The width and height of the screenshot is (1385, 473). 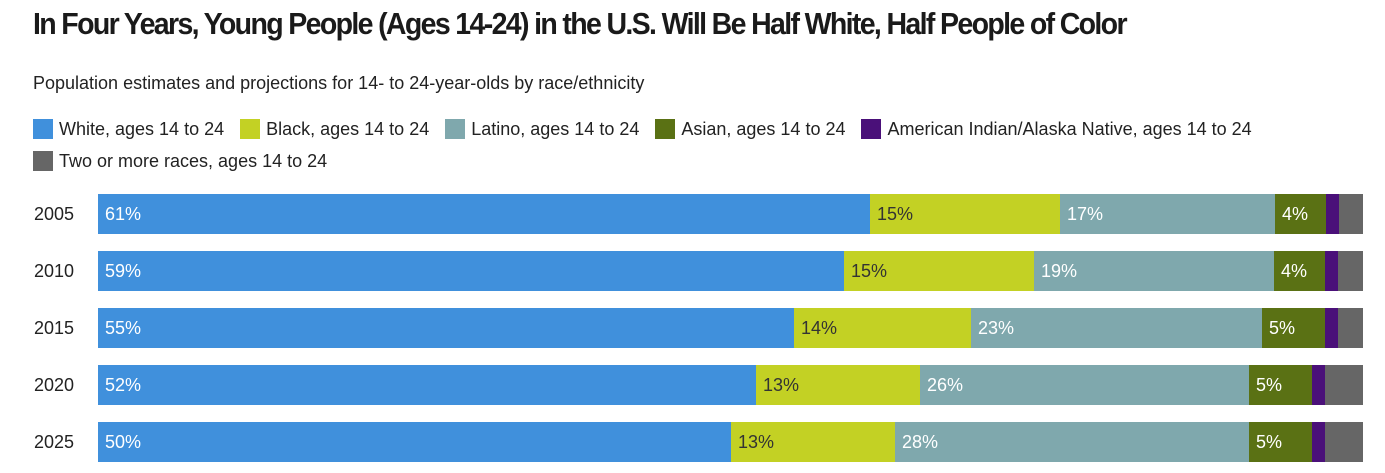 I want to click on category-label: 2020, so click(x=54, y=385).